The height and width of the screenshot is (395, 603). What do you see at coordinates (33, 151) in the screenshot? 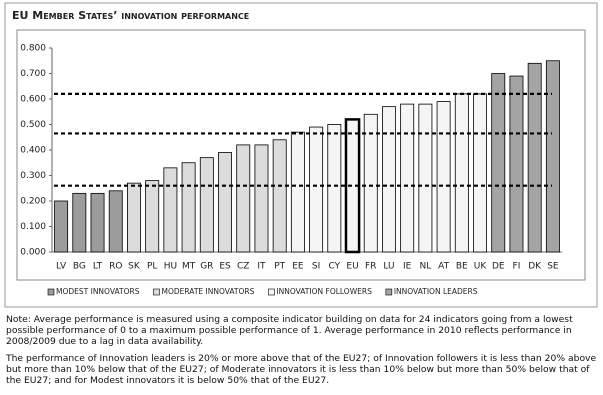
I see `y-tick-label: 0.400` at bounding box center [33, 151].